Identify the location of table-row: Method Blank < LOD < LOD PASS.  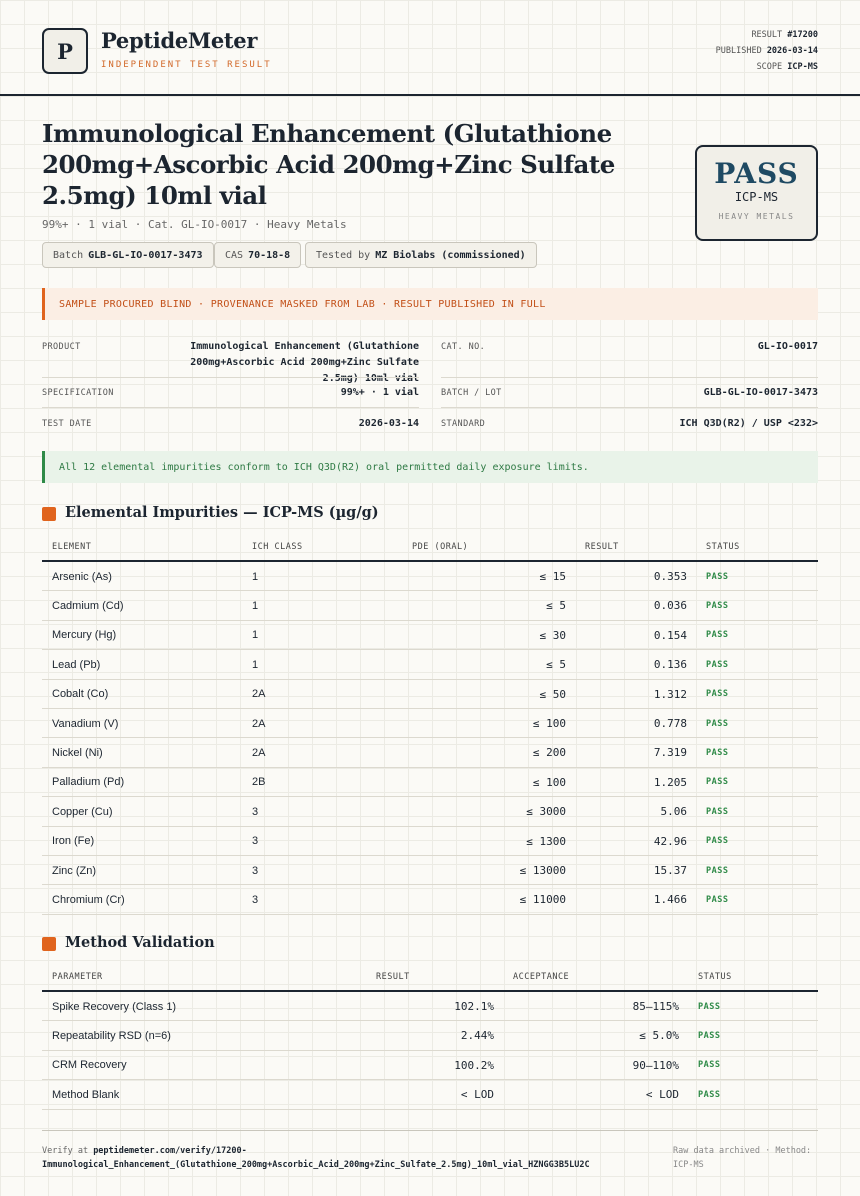
(430, 1095).